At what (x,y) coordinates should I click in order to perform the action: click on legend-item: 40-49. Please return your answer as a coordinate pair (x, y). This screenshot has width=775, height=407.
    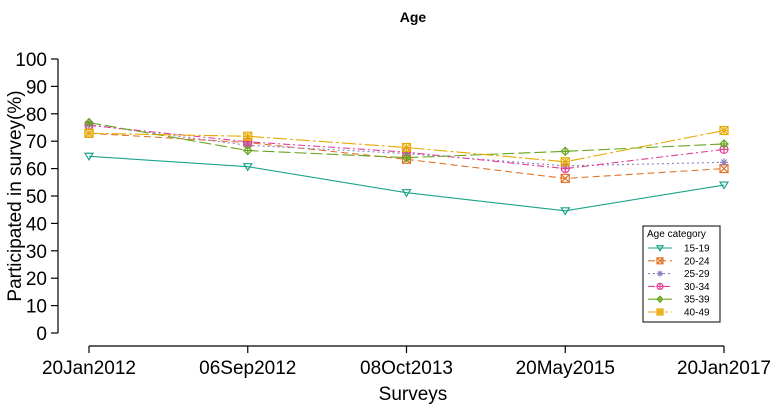
    Looking at the image, I should click on (679, 313).